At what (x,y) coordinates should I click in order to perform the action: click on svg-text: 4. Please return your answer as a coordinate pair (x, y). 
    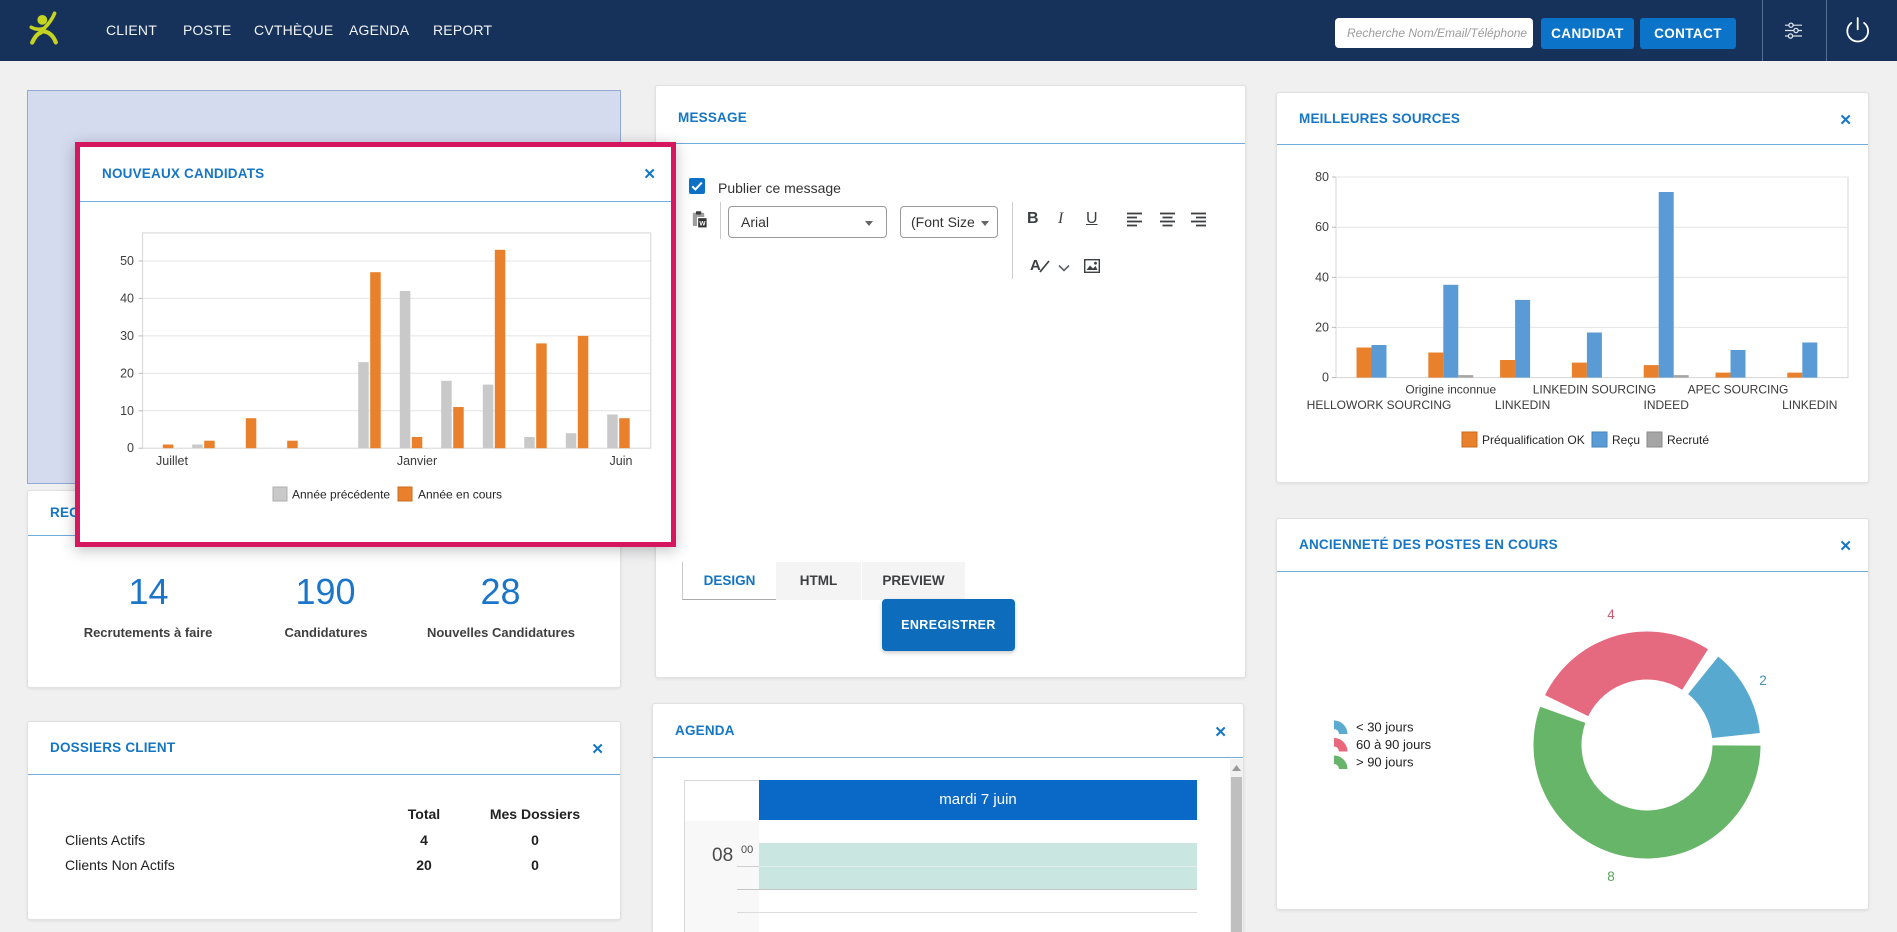
    Looking at the image, I should click on (1611, 614).